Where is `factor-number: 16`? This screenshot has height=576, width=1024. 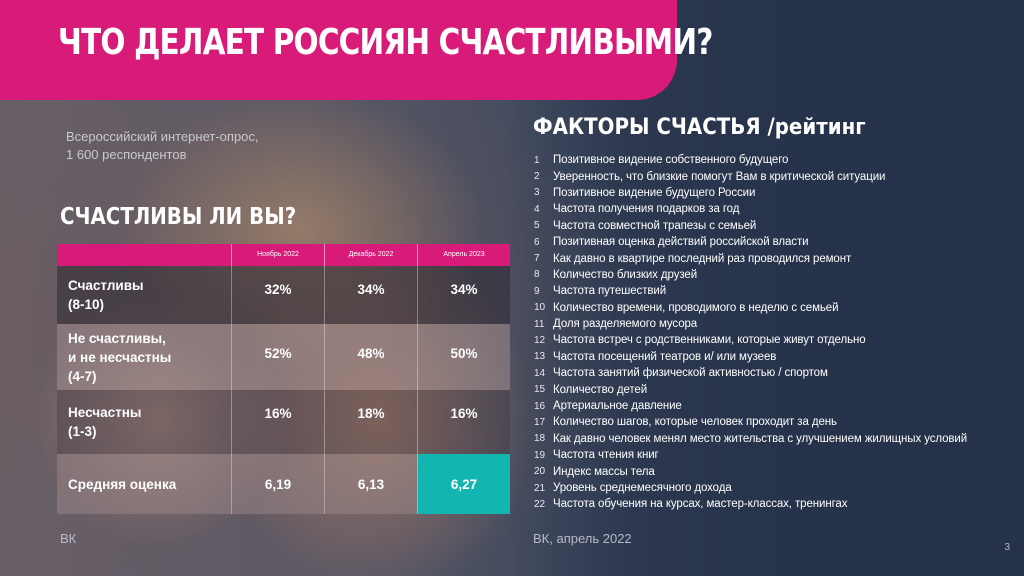
factor-number: 16 is located at coordinates (540, 406).